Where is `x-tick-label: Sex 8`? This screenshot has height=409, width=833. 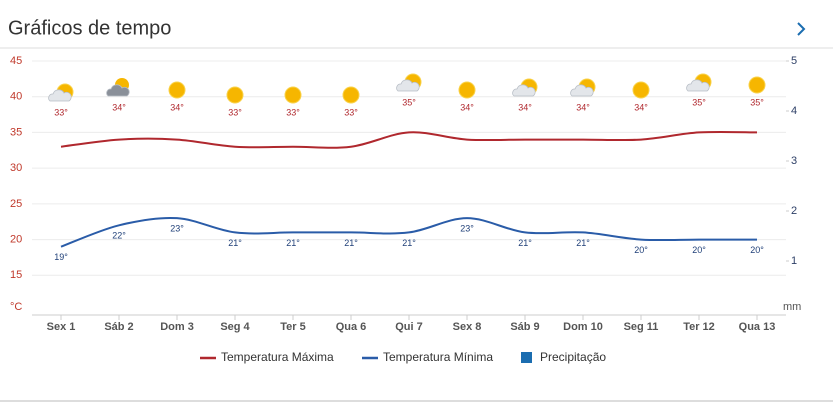 x-tick-label: Sex 8 is located at coordinates (467, 327).